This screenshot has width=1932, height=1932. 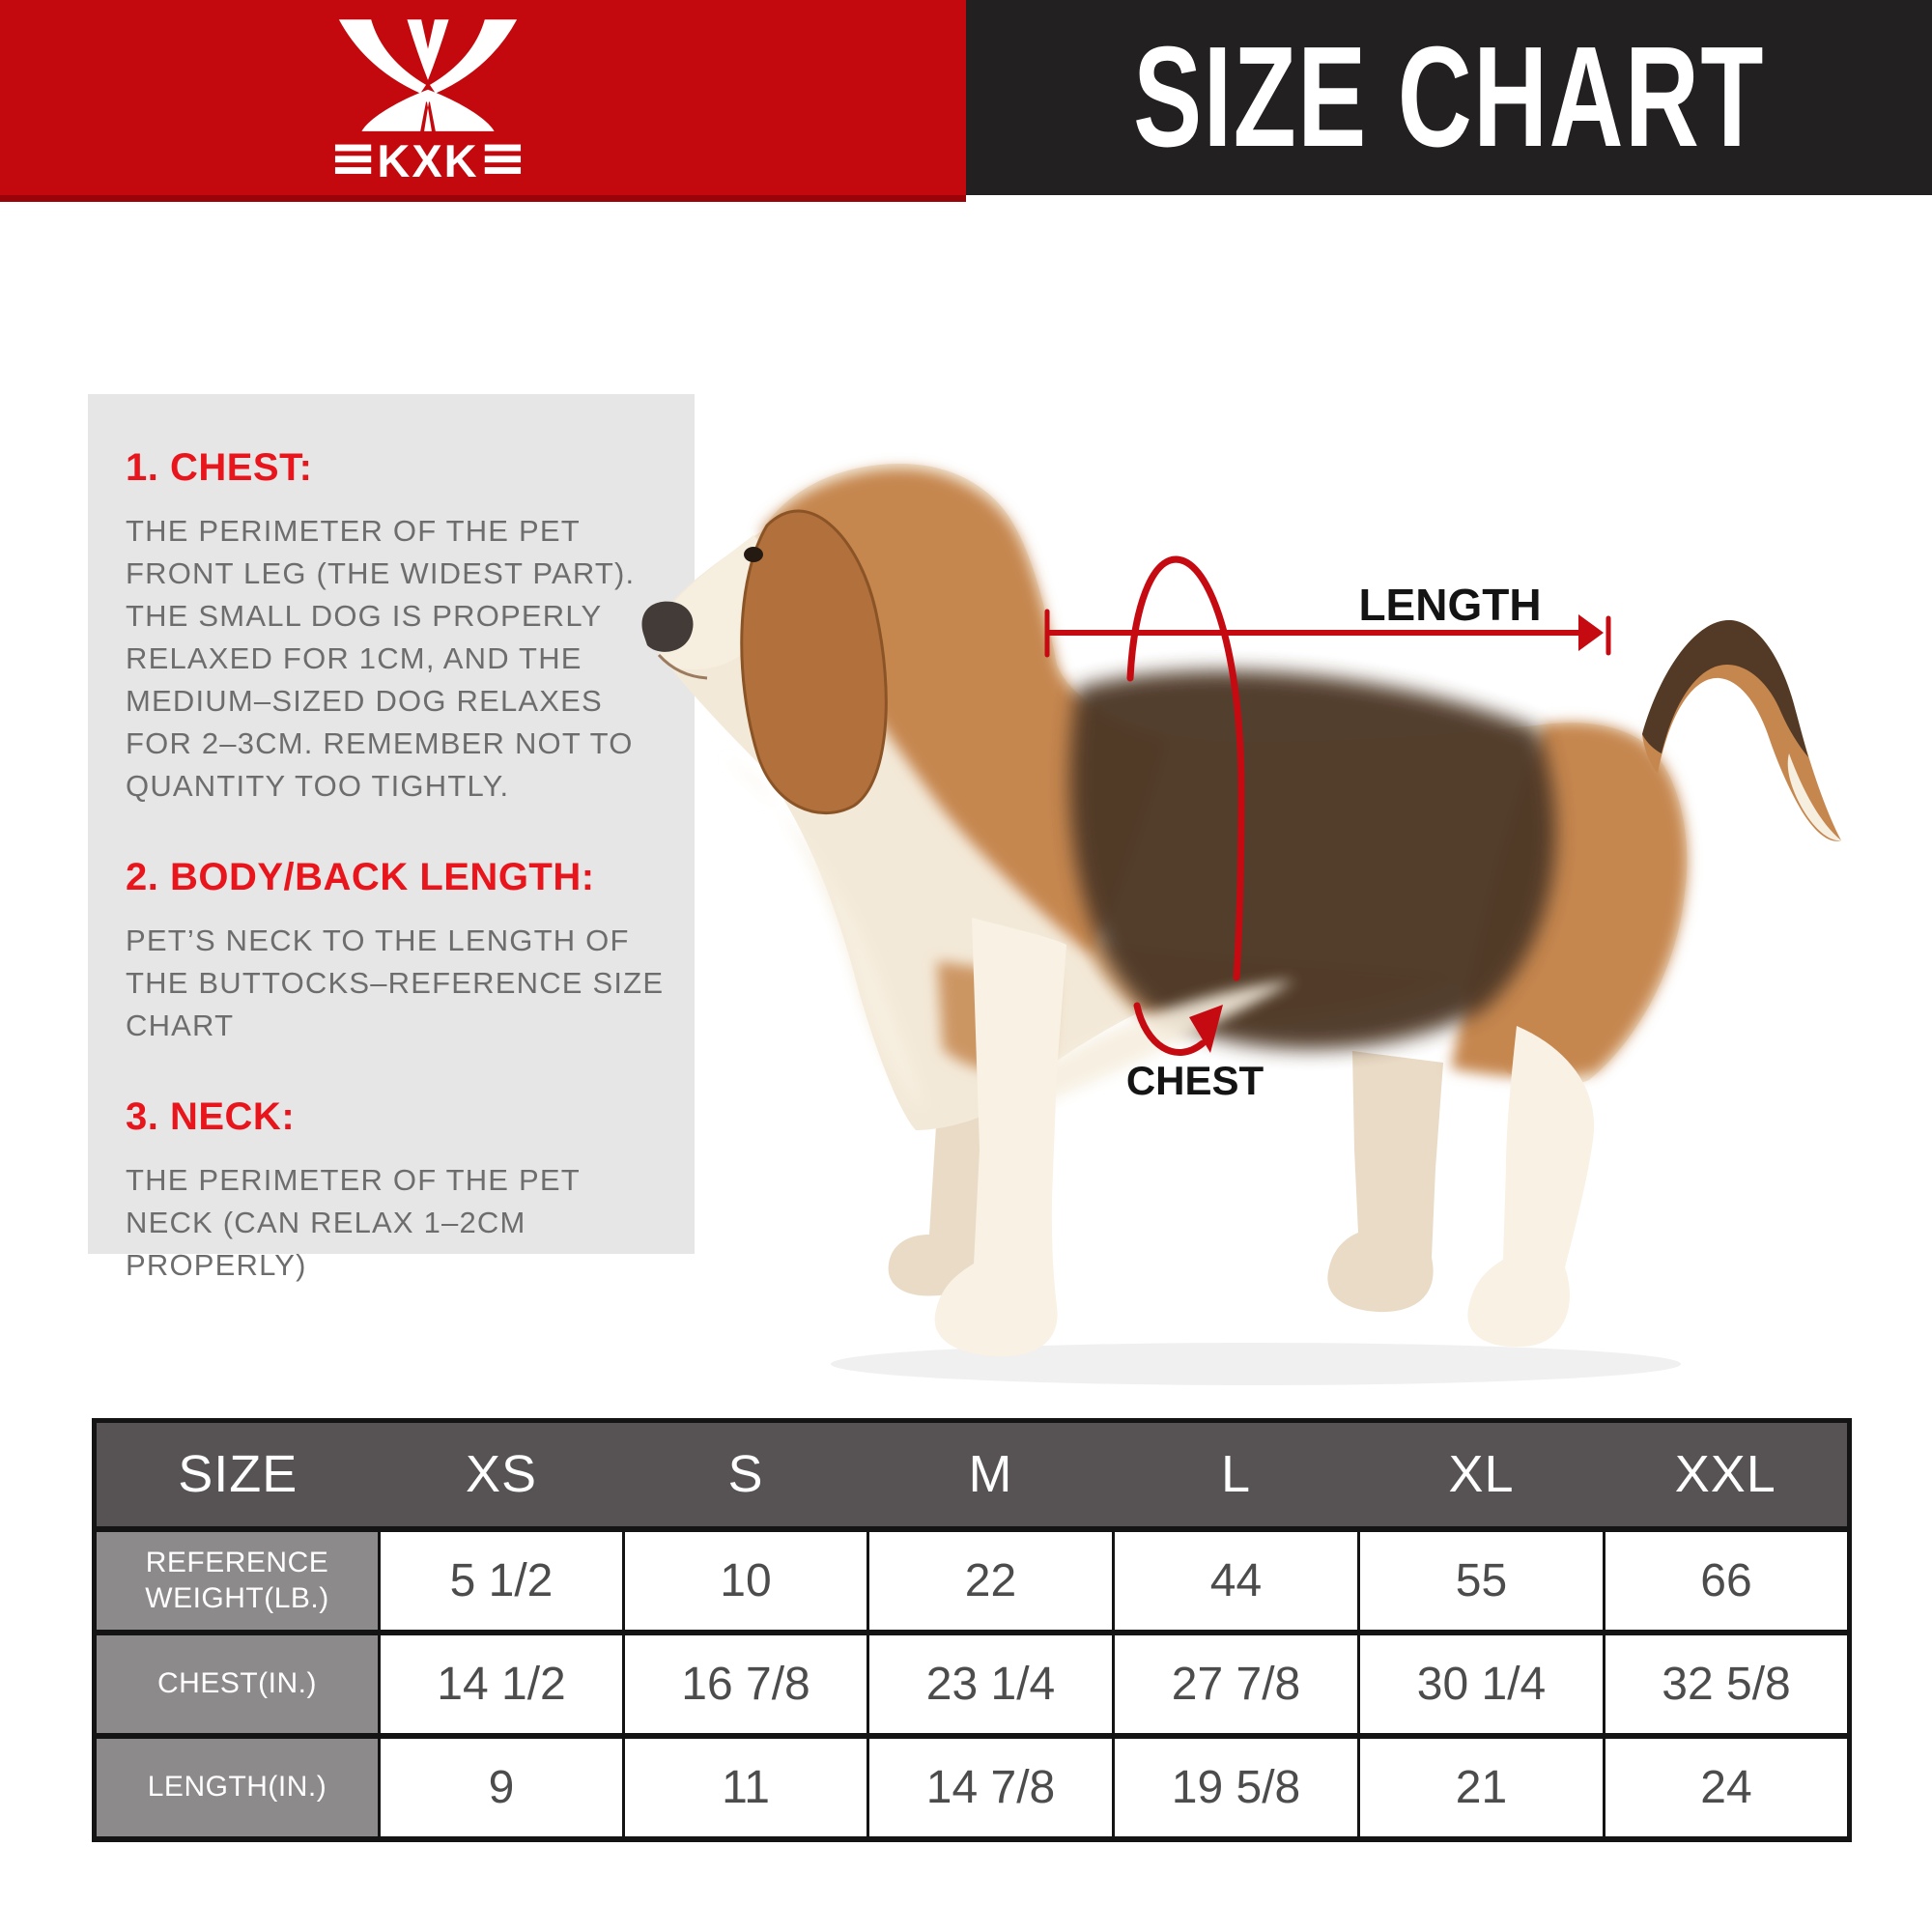 What do you see at coordinates (1481, 1476) in the screenshot?
I see `column-header-xl: XL` at bounding box center [1481, 1476].